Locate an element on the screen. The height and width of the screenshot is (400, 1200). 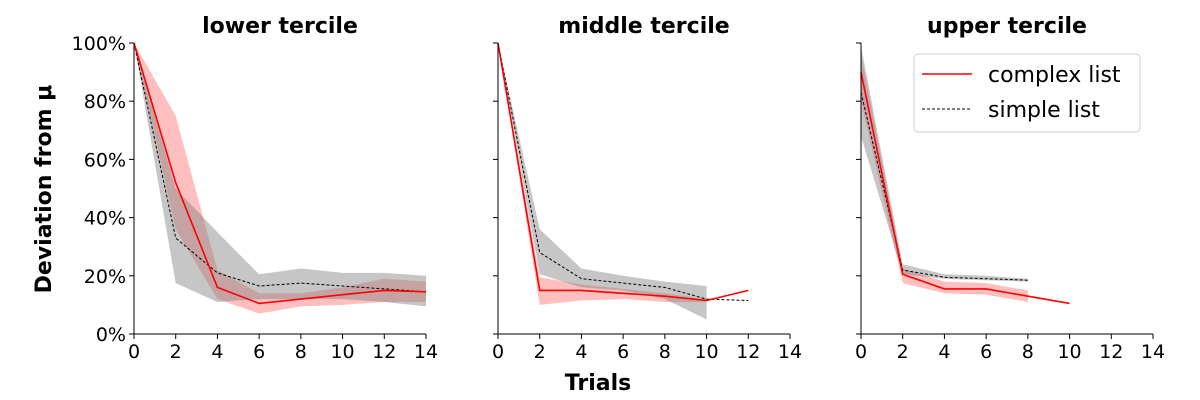
legend-complex-label: complex list is located at coordinates (1054, 75).